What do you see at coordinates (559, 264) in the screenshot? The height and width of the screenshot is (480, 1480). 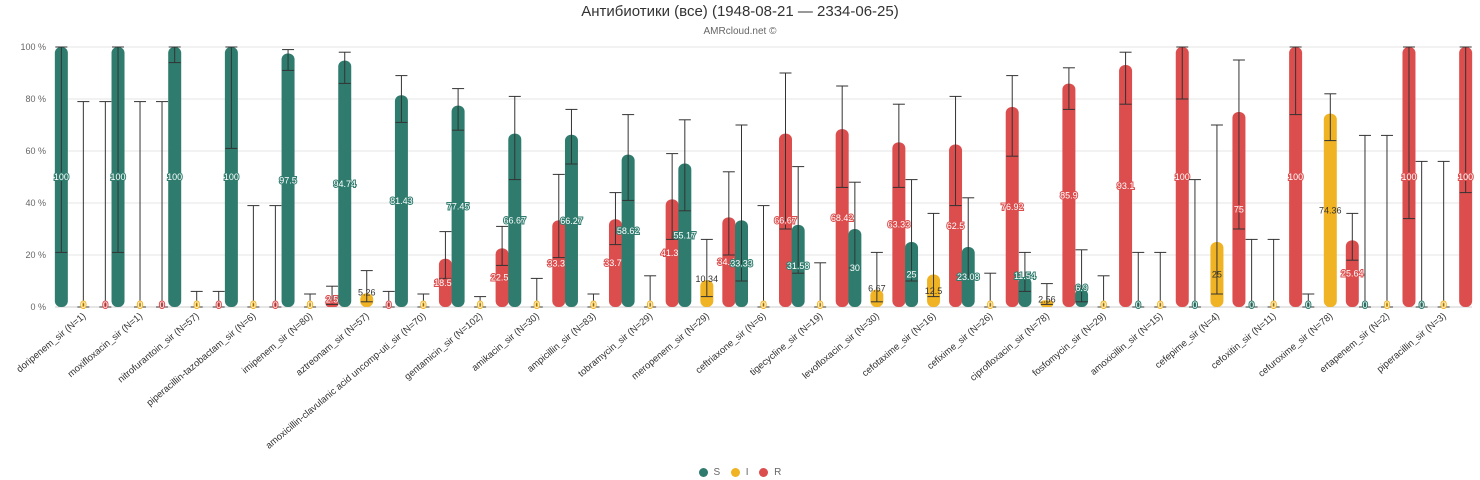 I see `data-label-r: 33.33` at bounding box center [559, 264].